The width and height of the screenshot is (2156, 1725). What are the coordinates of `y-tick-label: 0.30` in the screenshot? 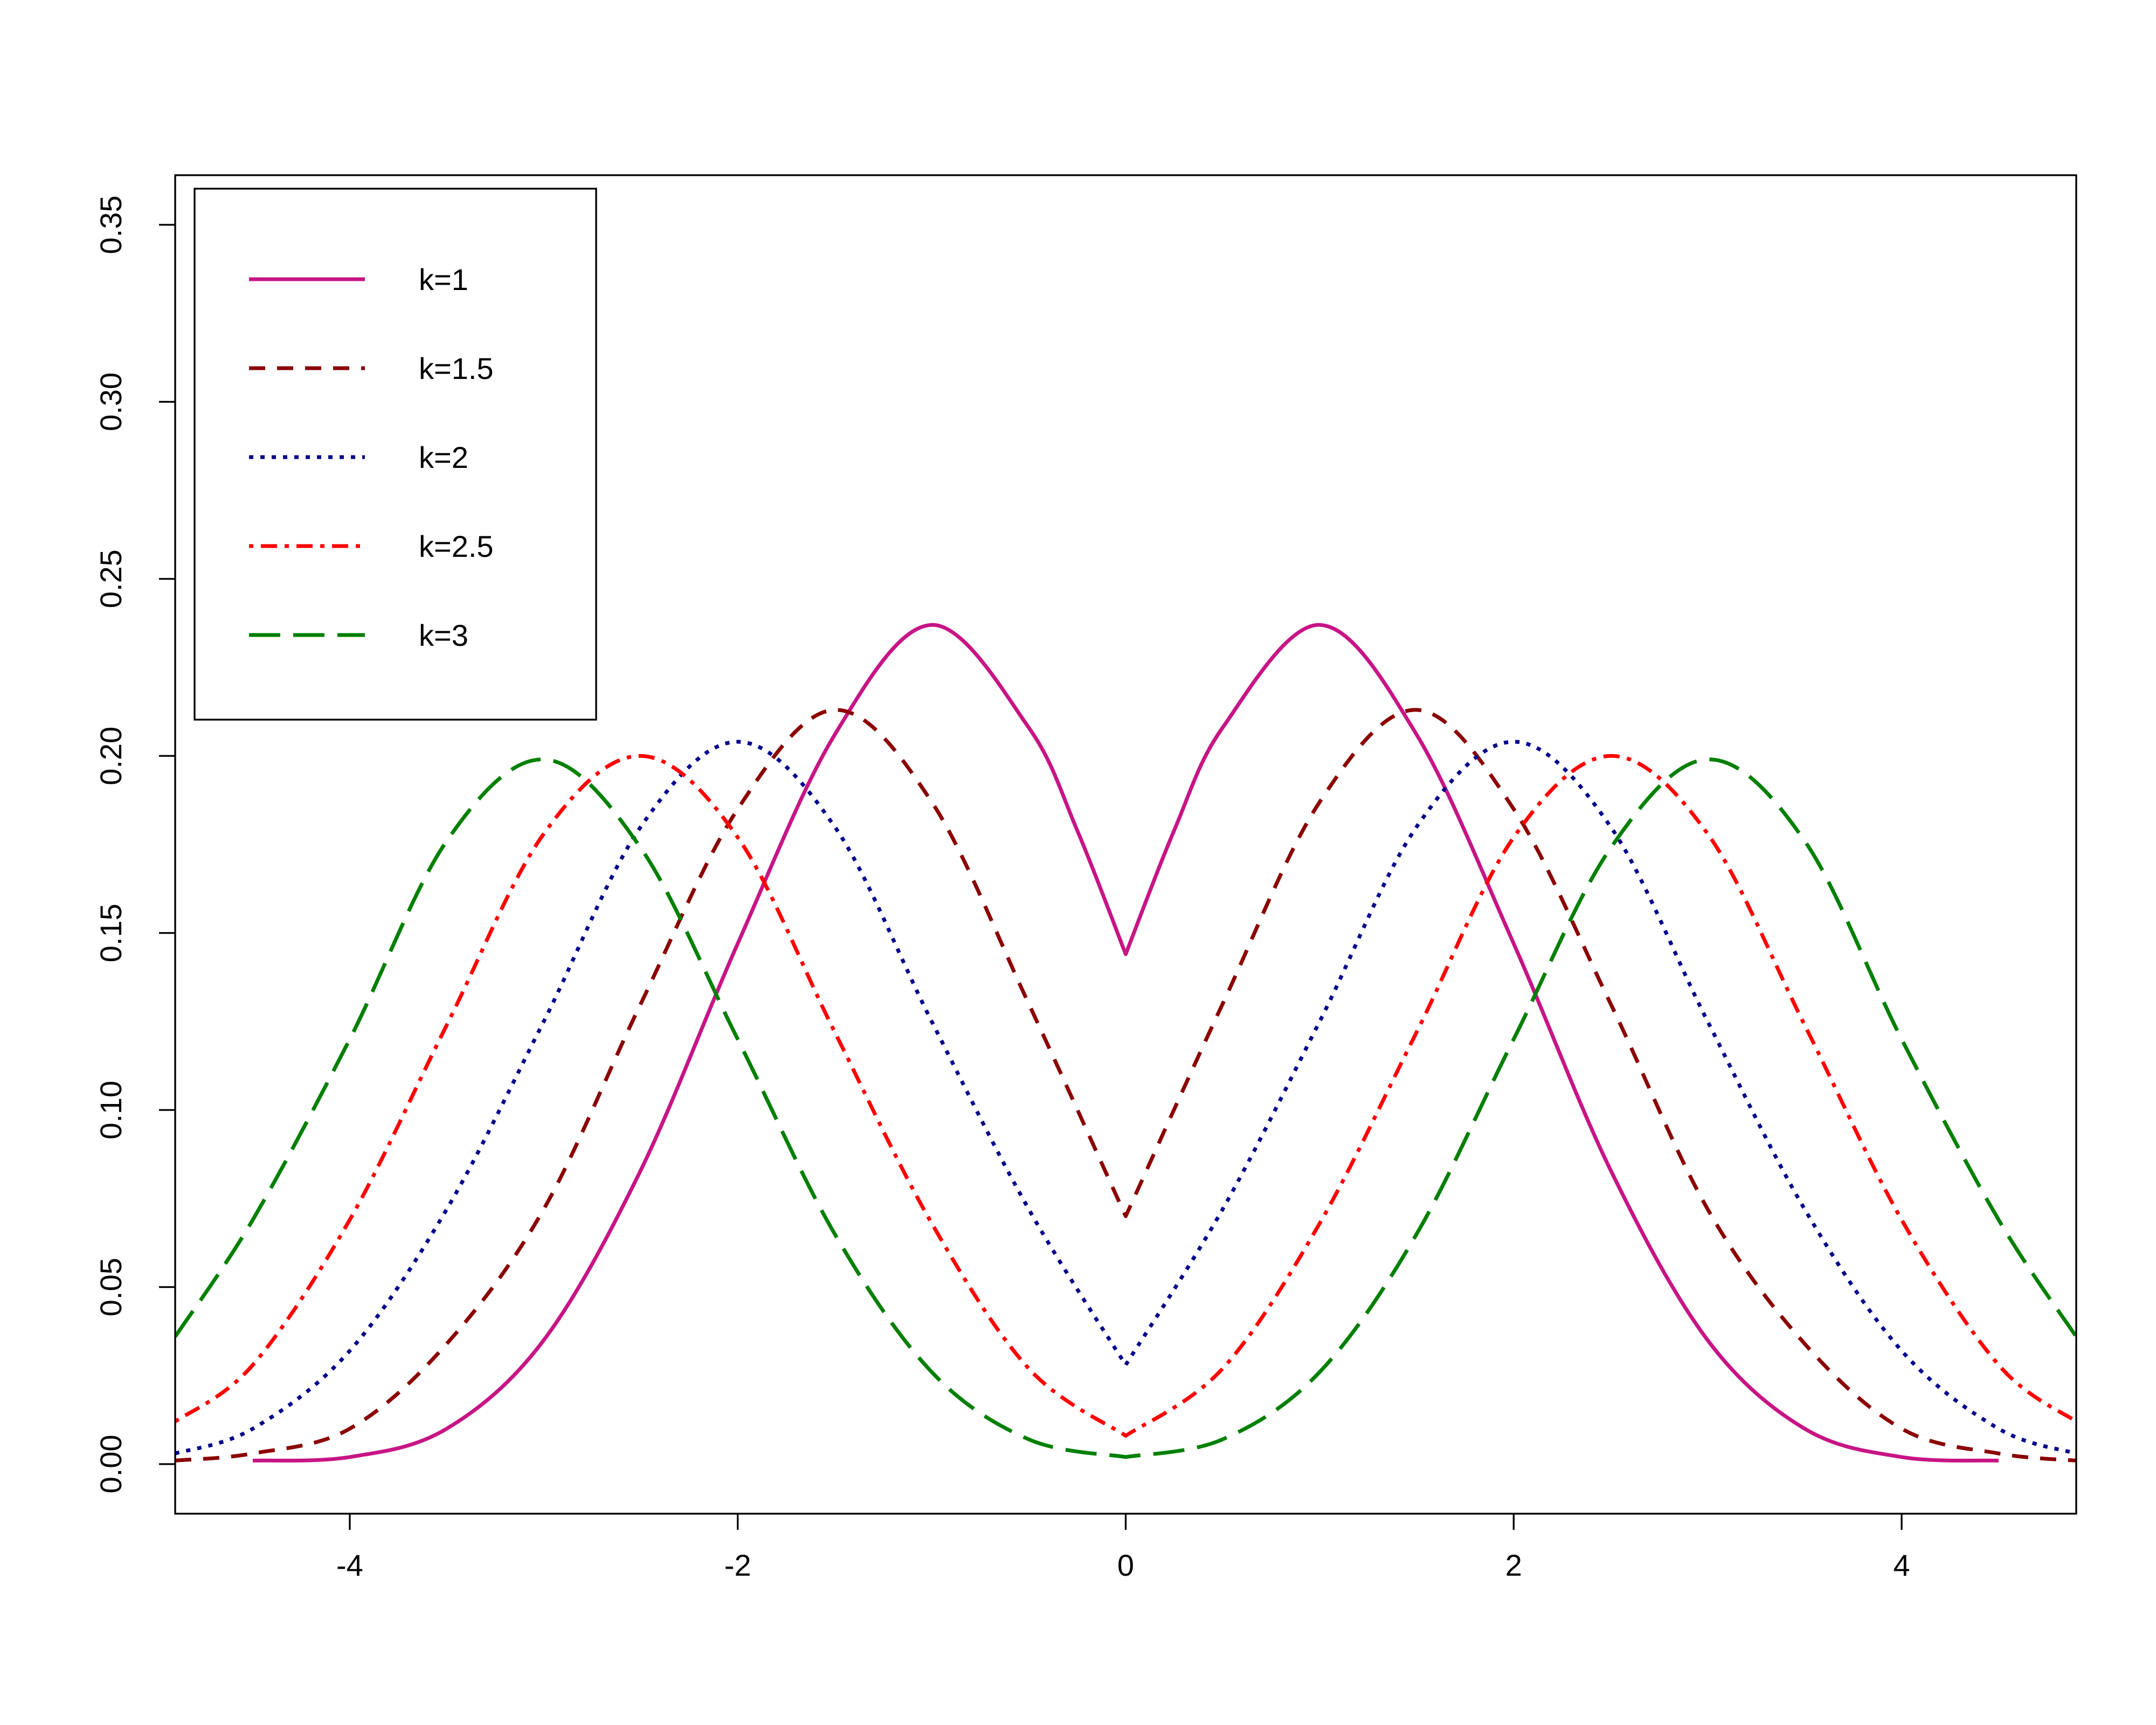 It's located at (111, 401).